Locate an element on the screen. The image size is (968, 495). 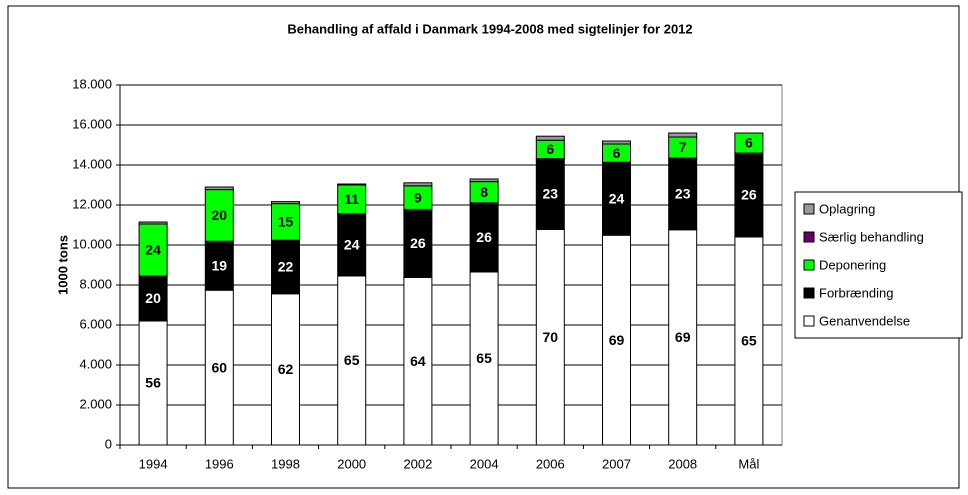
y-tick-label: 4.000 is located at coordinates (95, 363).